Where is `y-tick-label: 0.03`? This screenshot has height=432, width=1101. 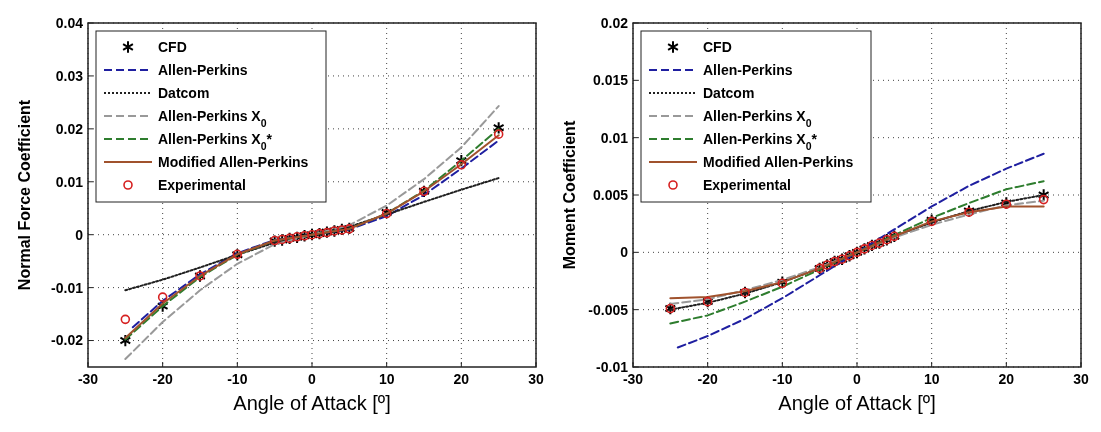
y-tick-label: 0.03 is located at coordinates (69, 75).